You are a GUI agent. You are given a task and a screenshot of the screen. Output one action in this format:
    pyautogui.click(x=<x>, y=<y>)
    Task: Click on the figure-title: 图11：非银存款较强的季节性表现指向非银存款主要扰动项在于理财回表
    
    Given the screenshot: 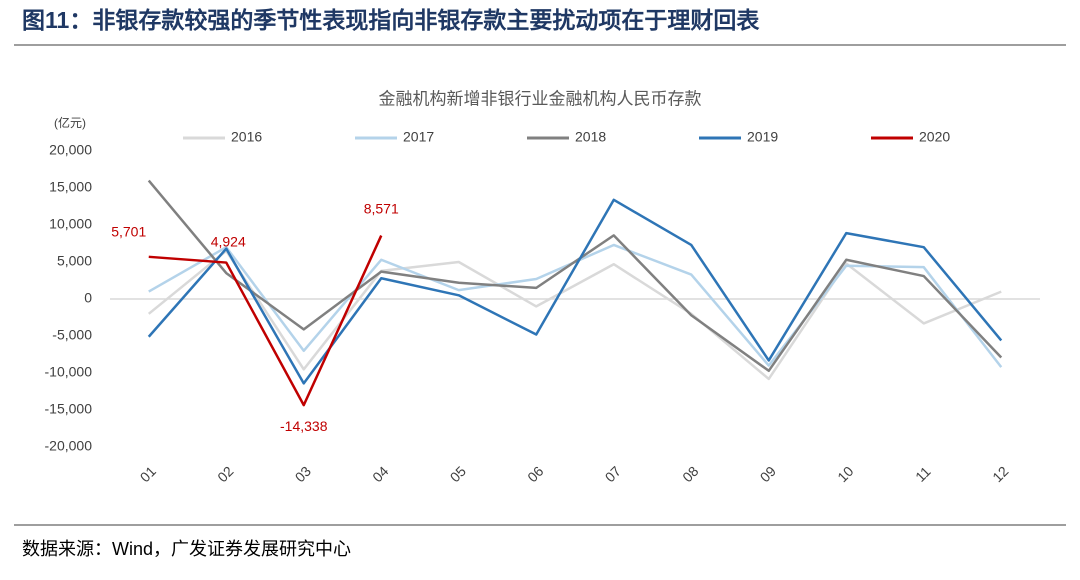 What is the action you would take?
    pyautogui.click(x=391, y=20)
    